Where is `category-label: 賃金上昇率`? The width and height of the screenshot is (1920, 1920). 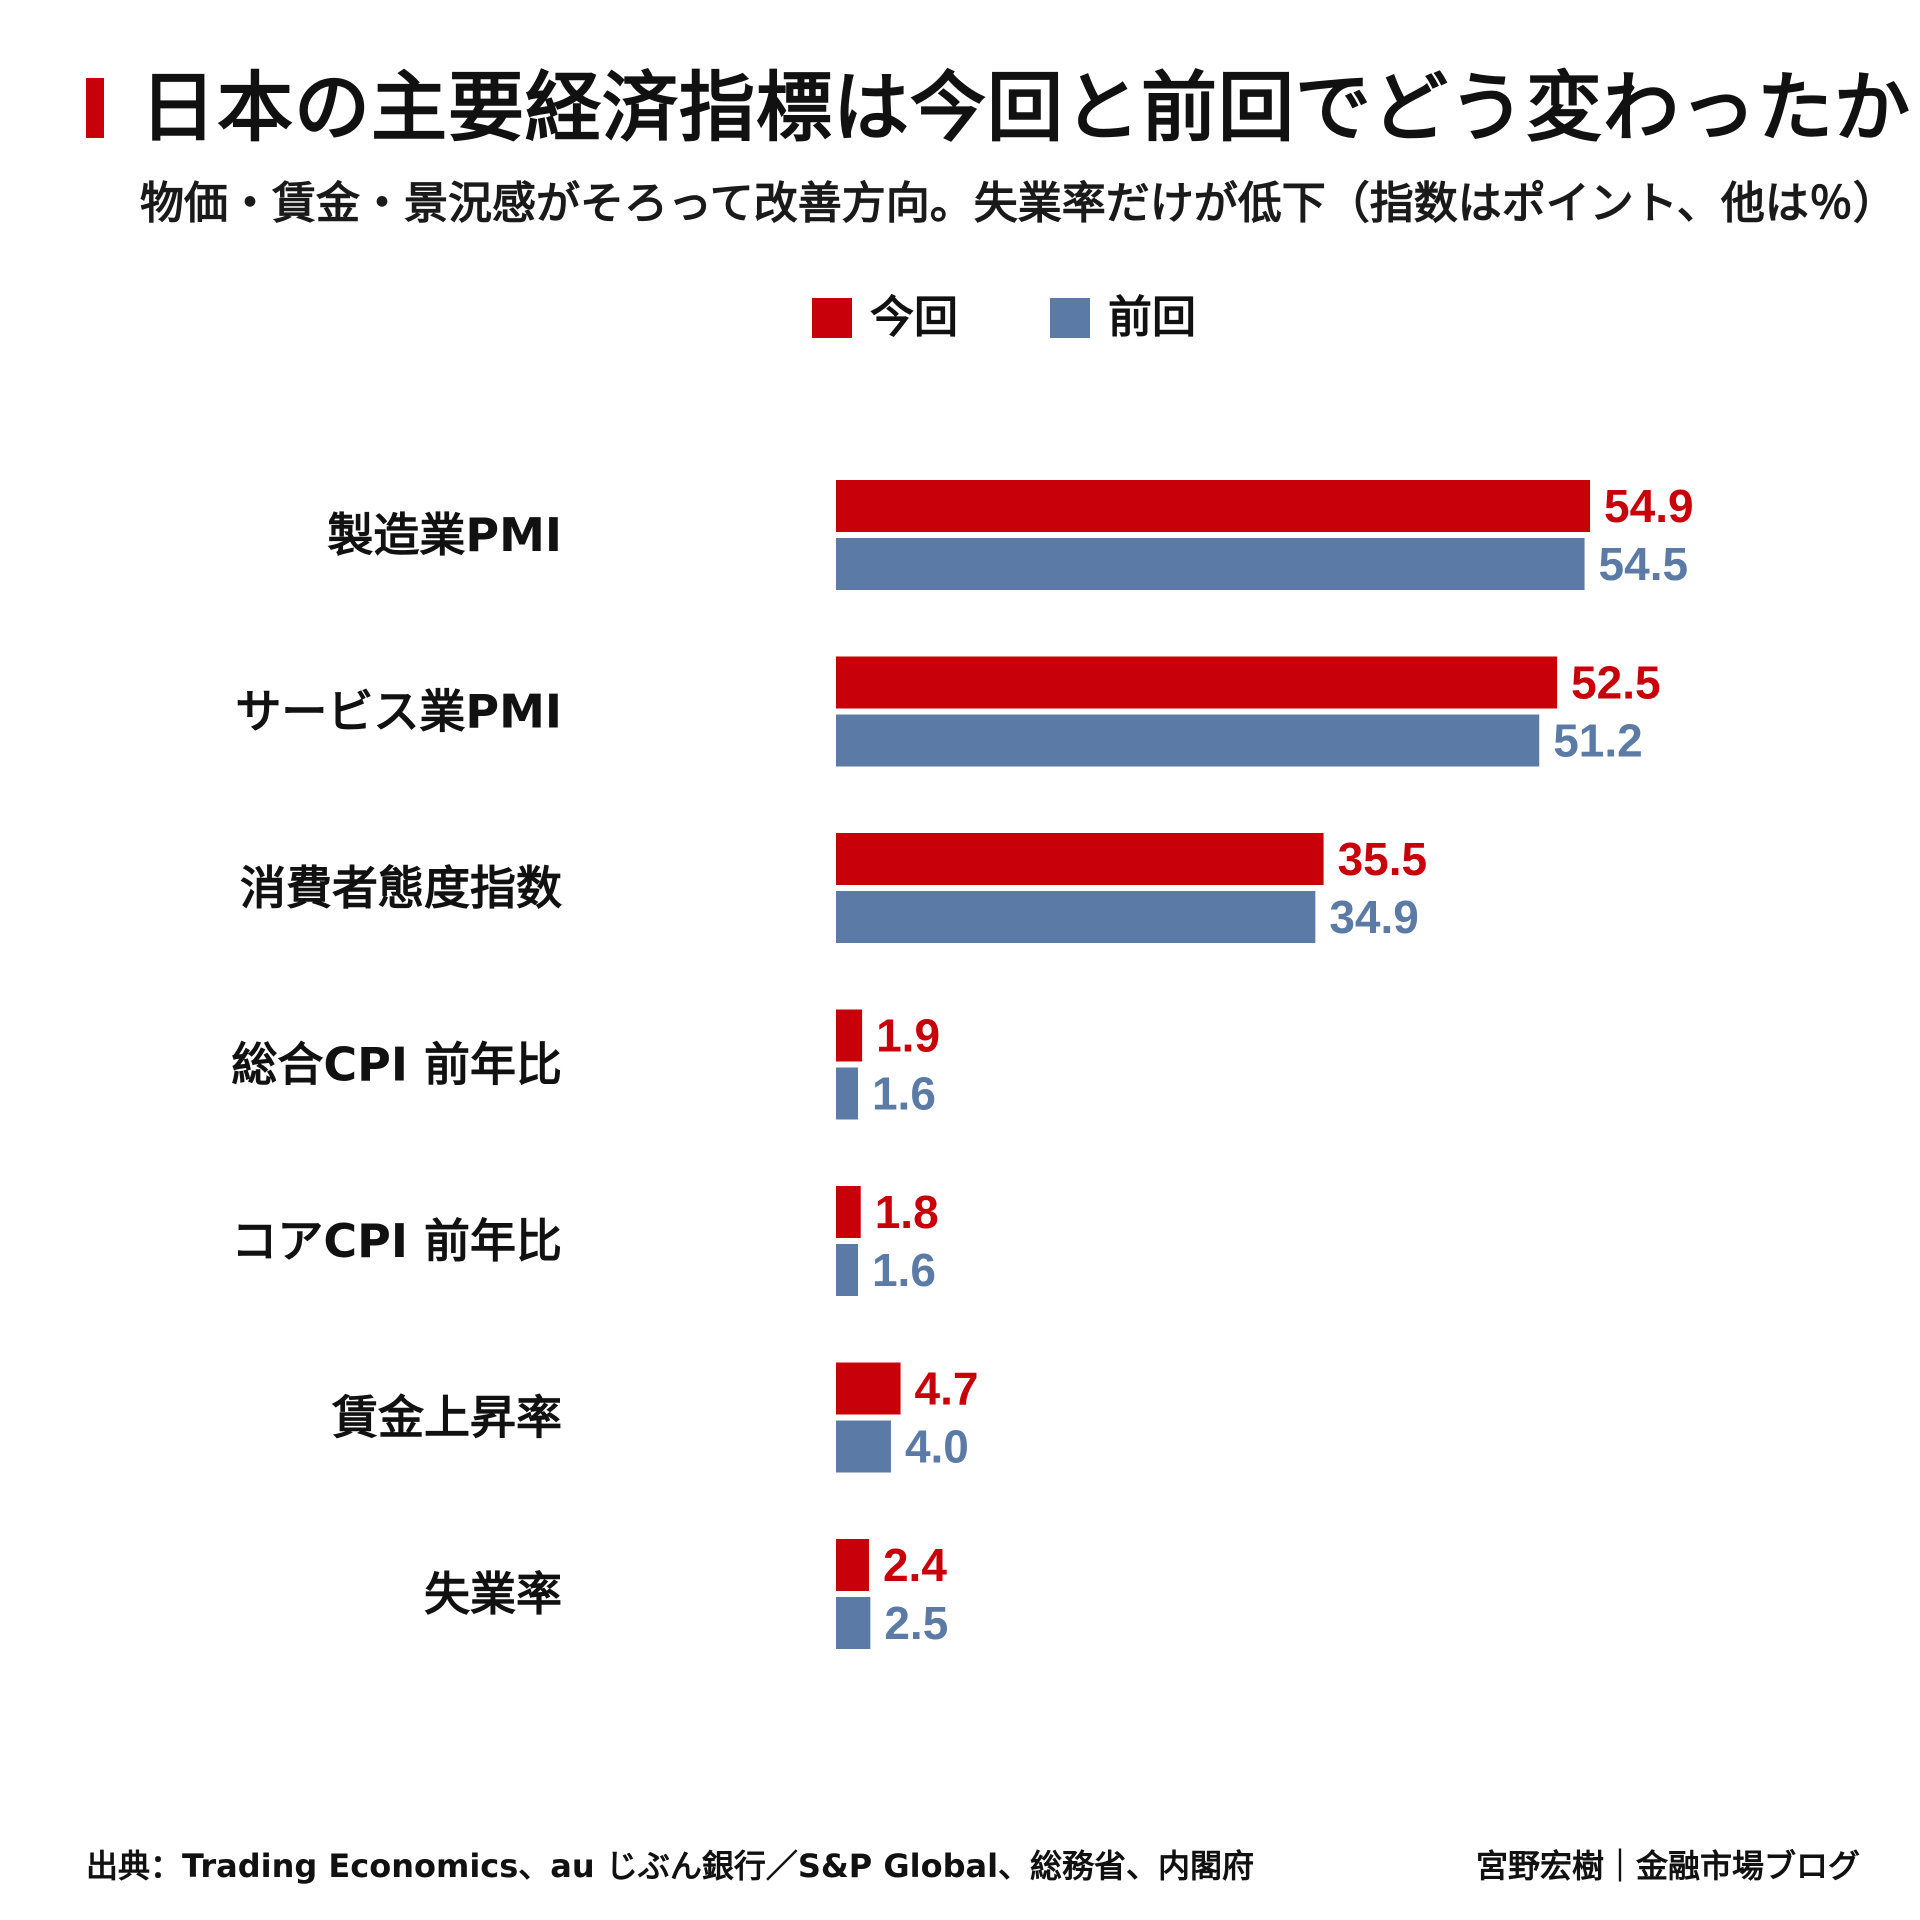
category-label: 賃金上昇率 is located at coordinates (446, 1418).